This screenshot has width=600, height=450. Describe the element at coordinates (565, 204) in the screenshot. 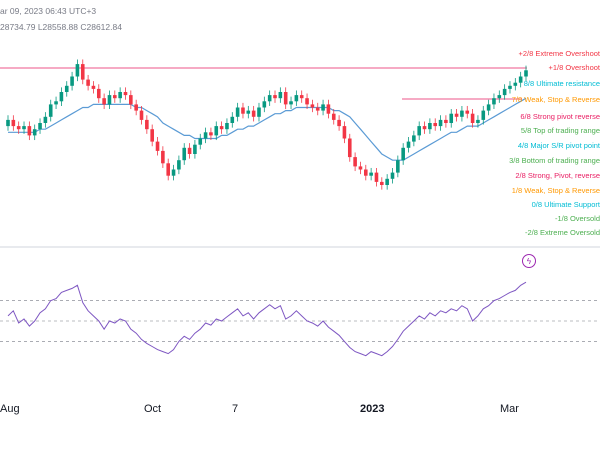

I see `level-label: 0/8 Ultimate Support` at that location.